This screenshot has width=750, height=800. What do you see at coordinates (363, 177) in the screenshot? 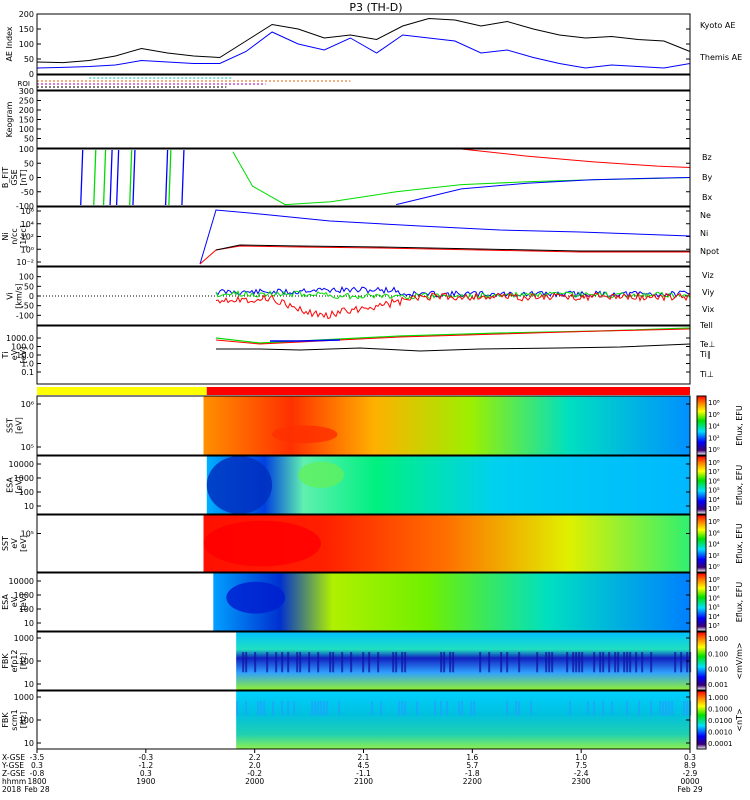
I see `panel-bfit-frame` at bounding box center [363, 177].